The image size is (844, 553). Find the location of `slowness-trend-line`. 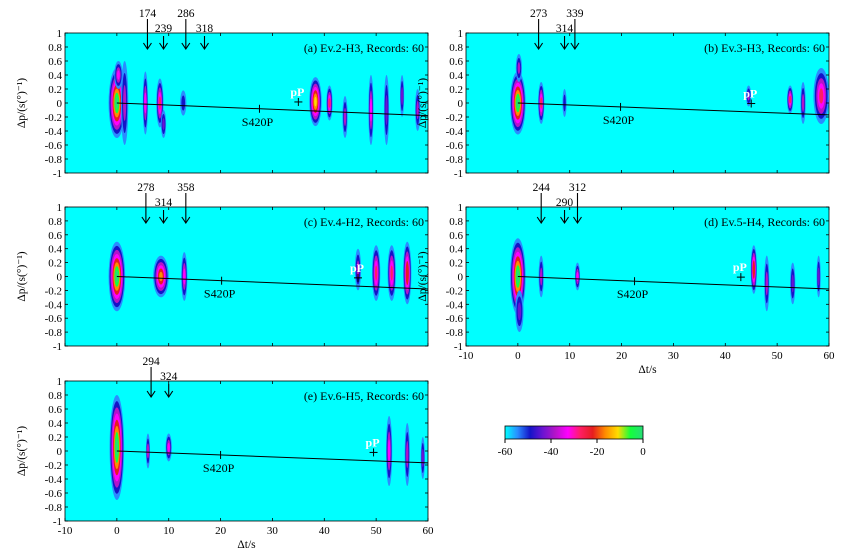

slowness-trend-line is located at coordinates (673, 109).